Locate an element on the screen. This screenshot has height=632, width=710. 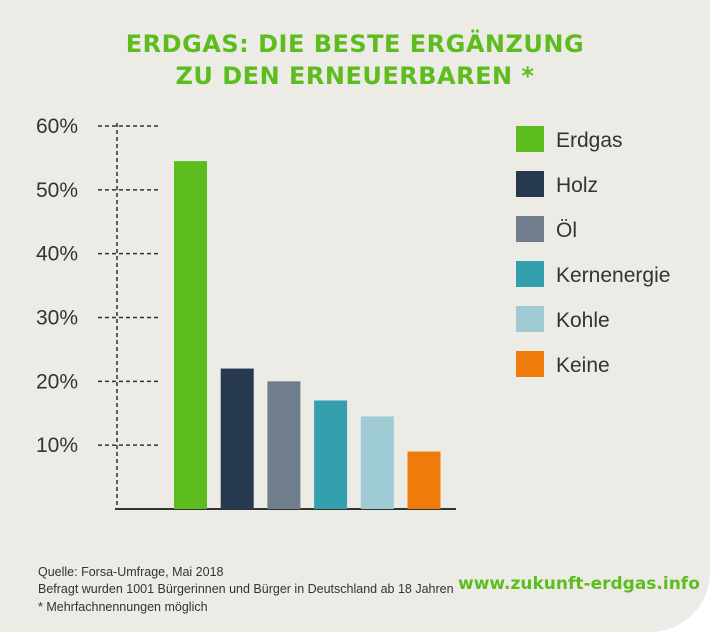
legend-swatch-öl is located at coordinates (530, 229).